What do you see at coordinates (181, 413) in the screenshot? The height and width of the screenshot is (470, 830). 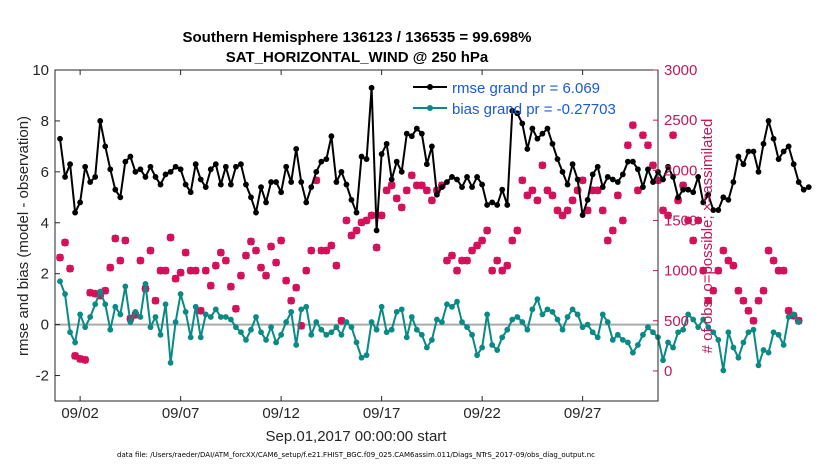 I see `x-tick-label: 09/07` at bounding box center [181, 413].